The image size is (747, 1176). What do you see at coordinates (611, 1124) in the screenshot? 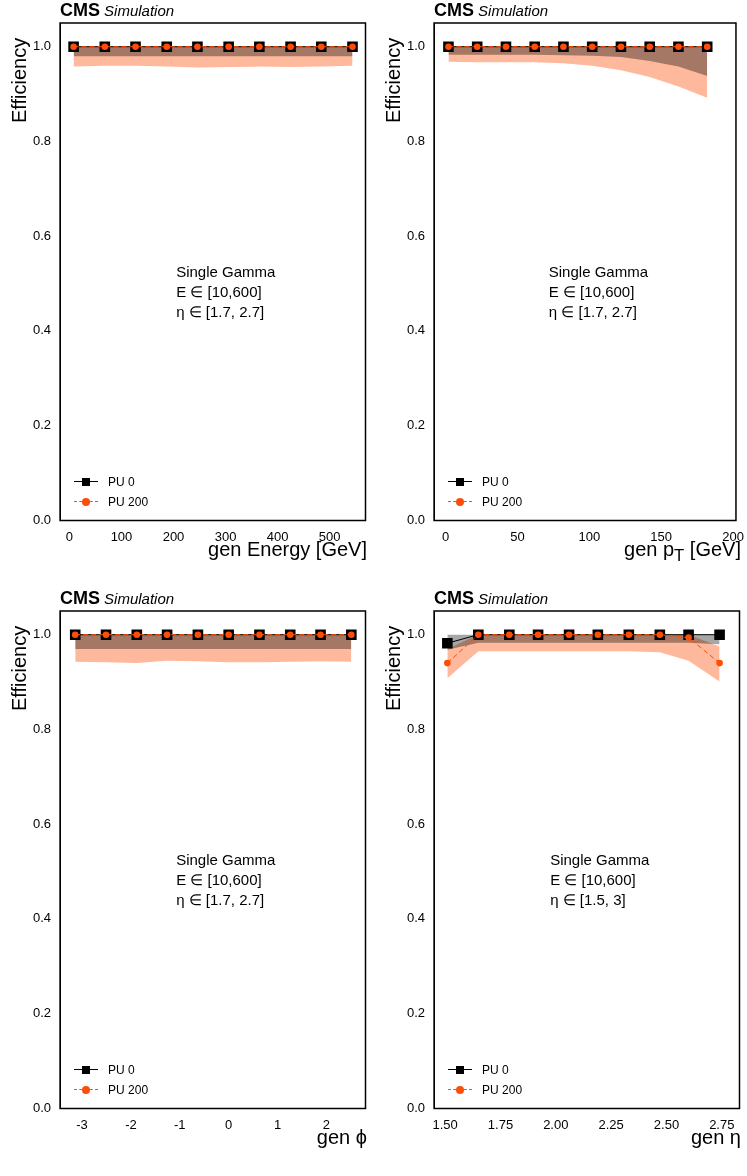
I see `x-tick-label: 2.25` at bounding box center [611, 1124].